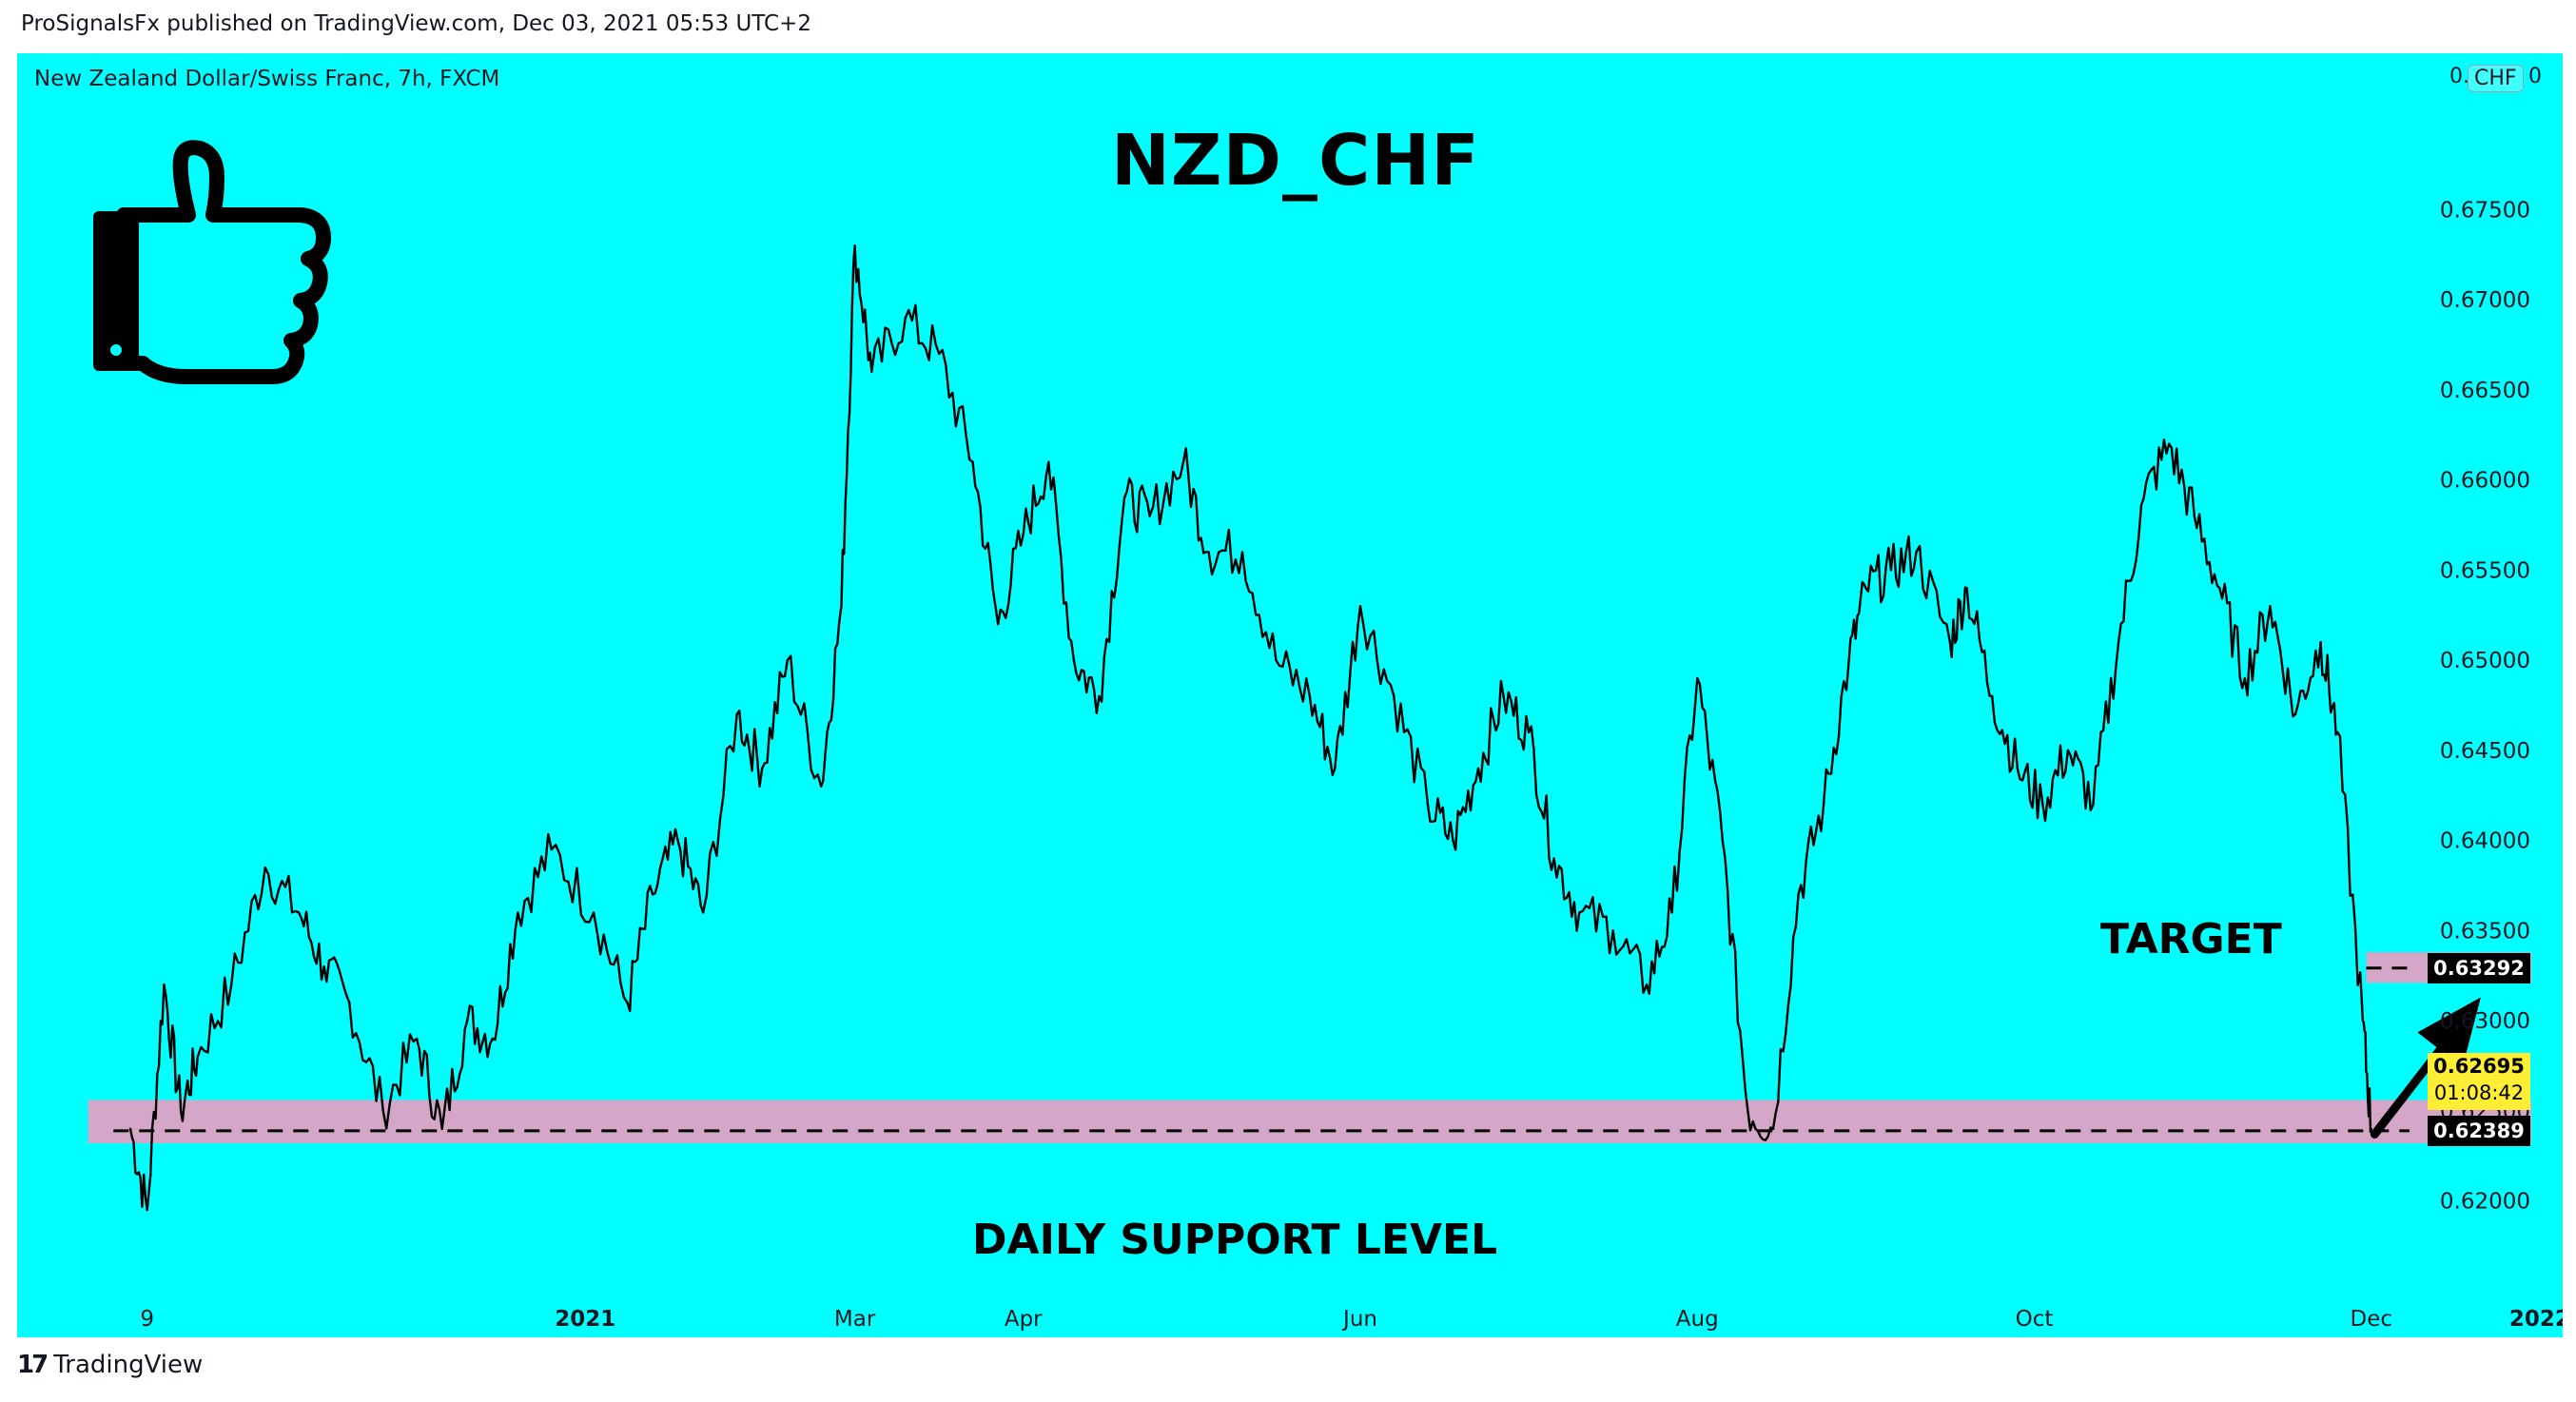  Describe the element at coordinates (855, 1319) in the screenshot. I see `x-tick-label: Mar` at that location.